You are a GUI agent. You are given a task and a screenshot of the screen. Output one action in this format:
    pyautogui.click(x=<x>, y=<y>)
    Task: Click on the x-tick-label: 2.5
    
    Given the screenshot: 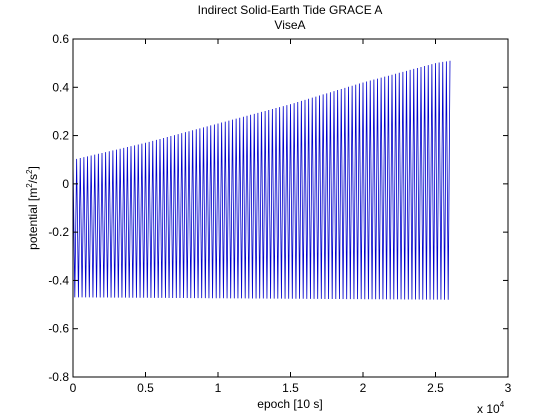 What is the action you would take?
    pyautogui.click(x=435, y=388)
    